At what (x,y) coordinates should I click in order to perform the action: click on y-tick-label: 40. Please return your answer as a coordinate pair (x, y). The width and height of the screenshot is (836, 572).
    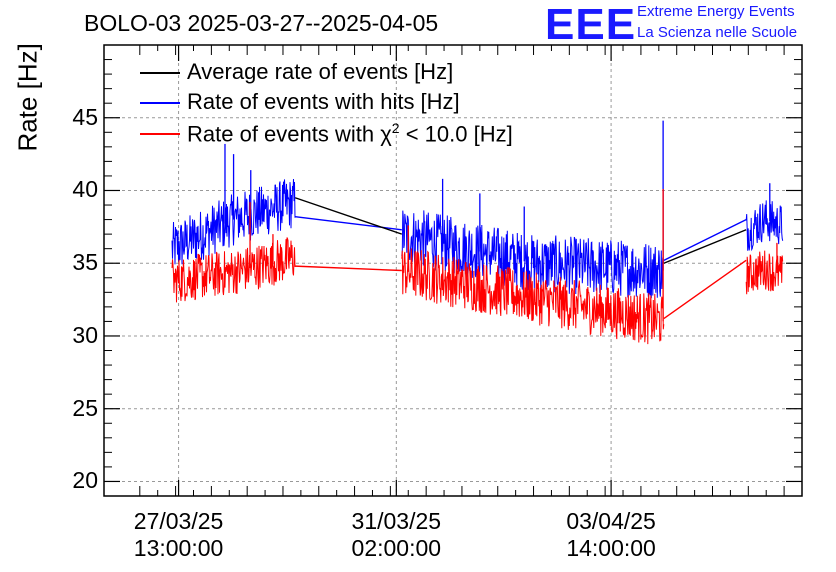
    Looking at the image, I should click on (85, 189).